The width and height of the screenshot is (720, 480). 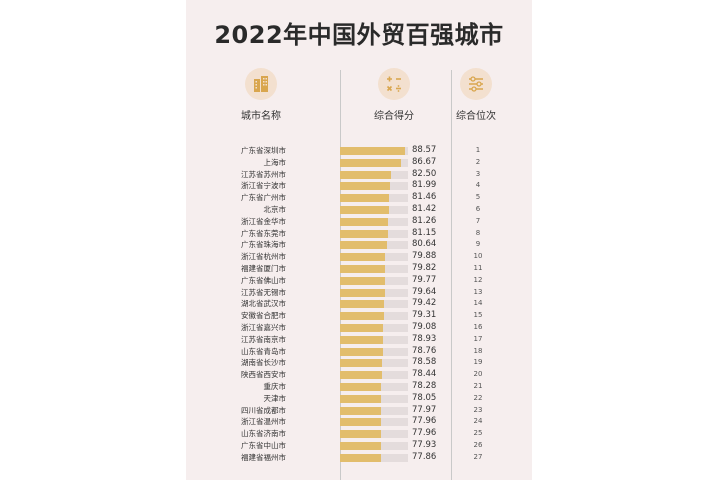 I want to click on rank-value: 7, so click(x=478, y=220).